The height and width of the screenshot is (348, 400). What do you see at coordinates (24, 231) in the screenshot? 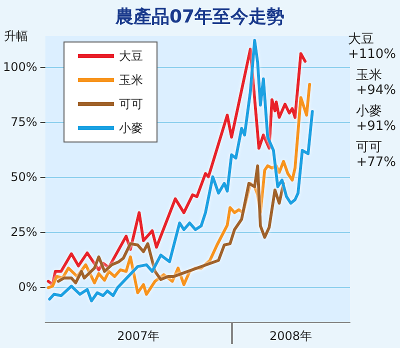
I see `y-tick-label: 25%` at bounding box center [24, 231].